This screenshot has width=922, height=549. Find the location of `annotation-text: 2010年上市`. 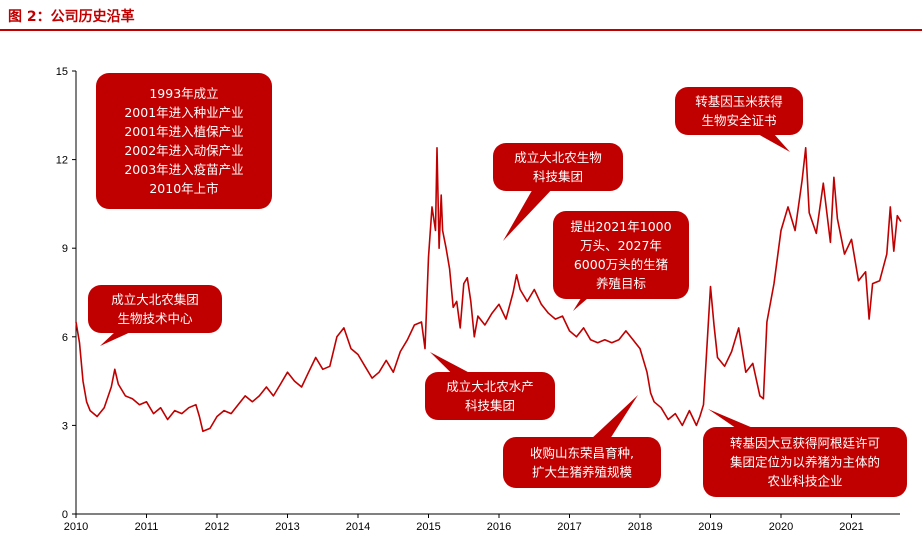

annotation-text: 2010年上市 is located at coordinates (183, 188).